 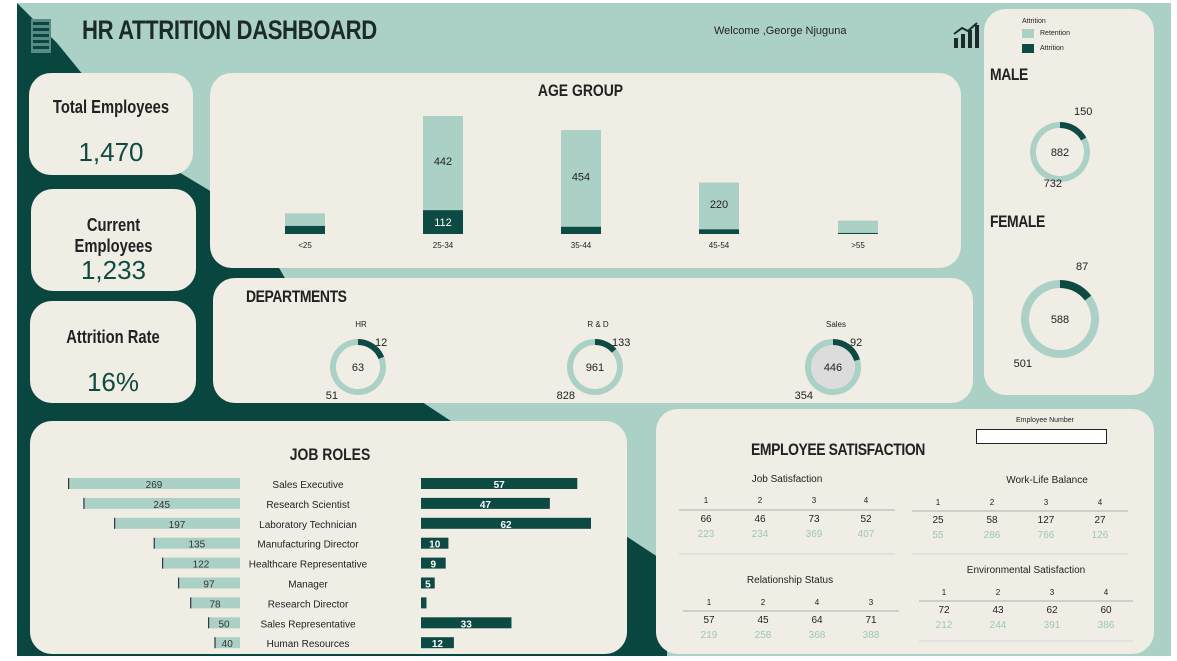 I want to click on male-donut-center-label: 882, so click(x=1060, y=153).